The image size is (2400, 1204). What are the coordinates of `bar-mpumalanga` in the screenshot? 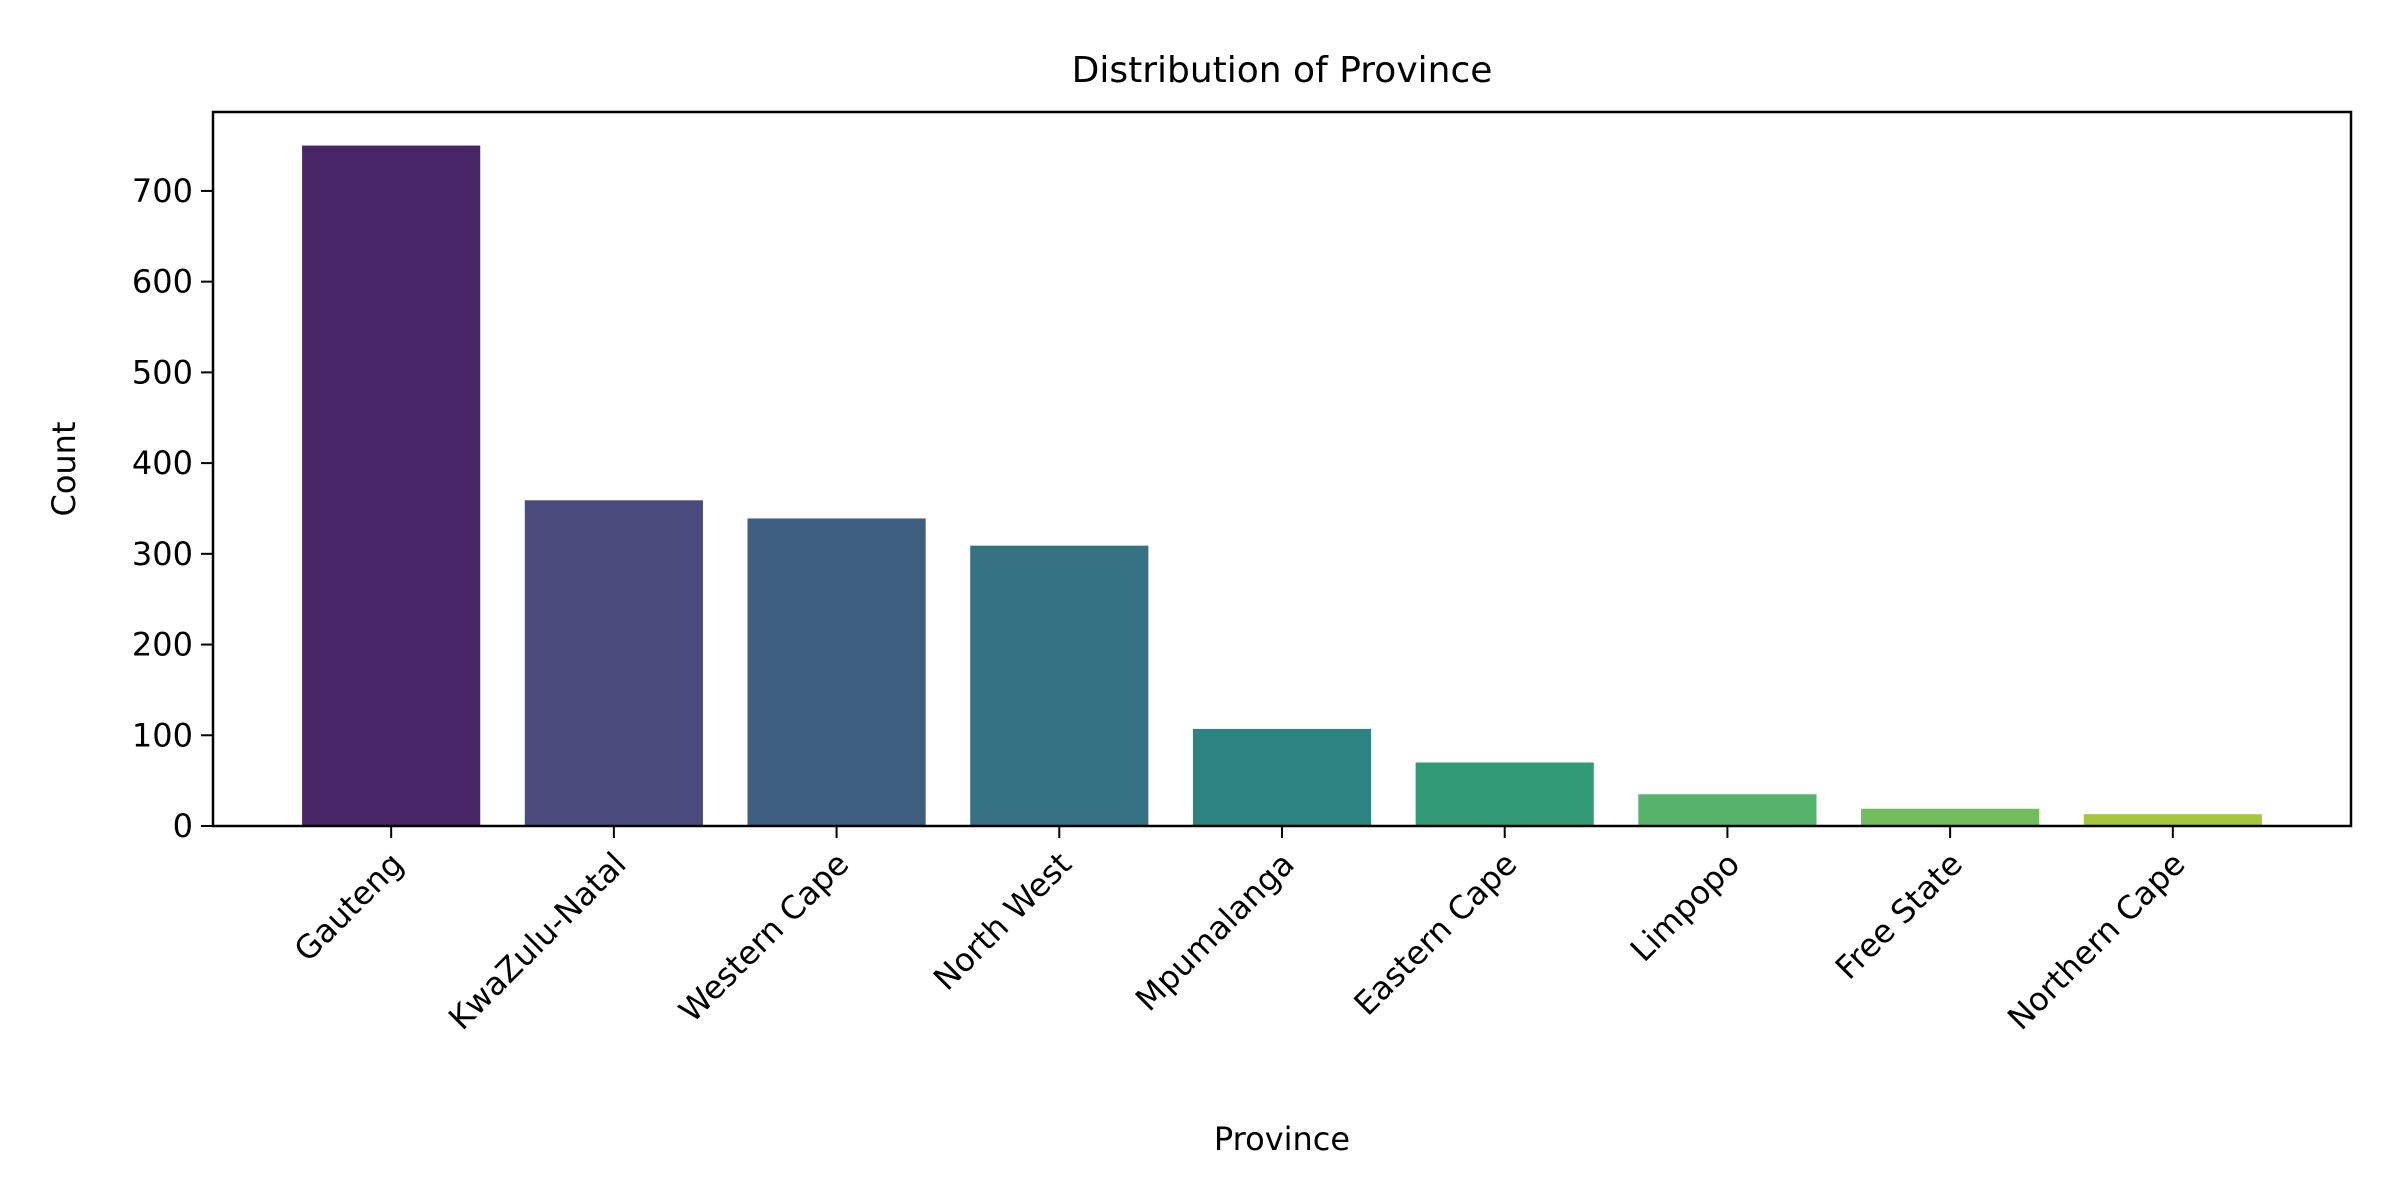 It's located at (1282, 777).